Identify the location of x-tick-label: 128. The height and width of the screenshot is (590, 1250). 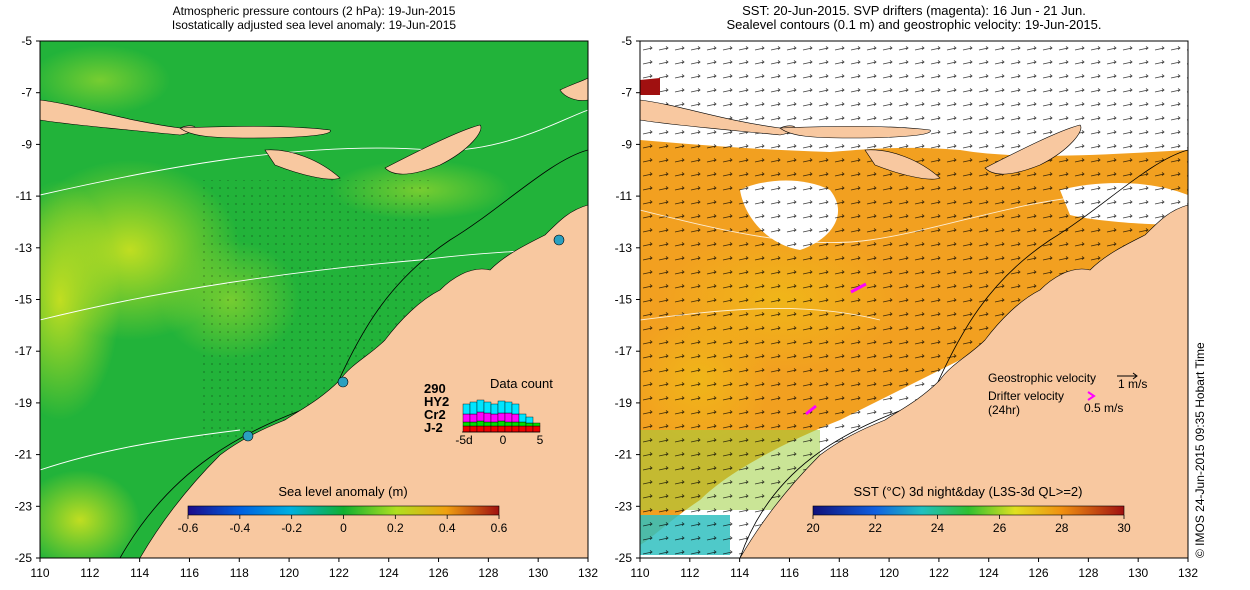
(488, 573).